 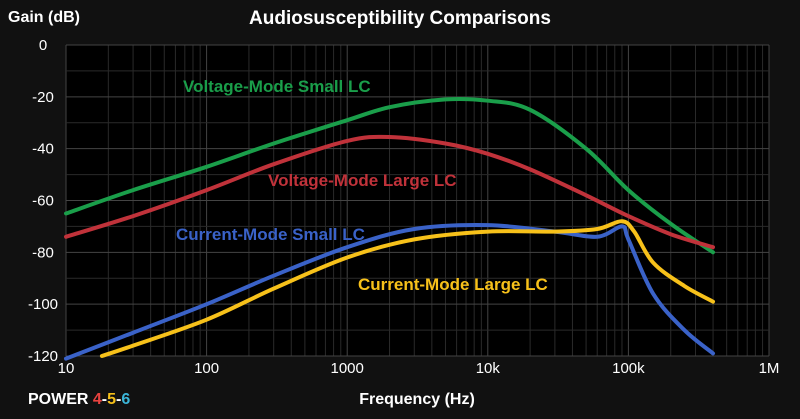 What do you see at coordinates (43, 149) in the screenshot?
I see `y-tick-label: -40` at bounding box center [43, 149].